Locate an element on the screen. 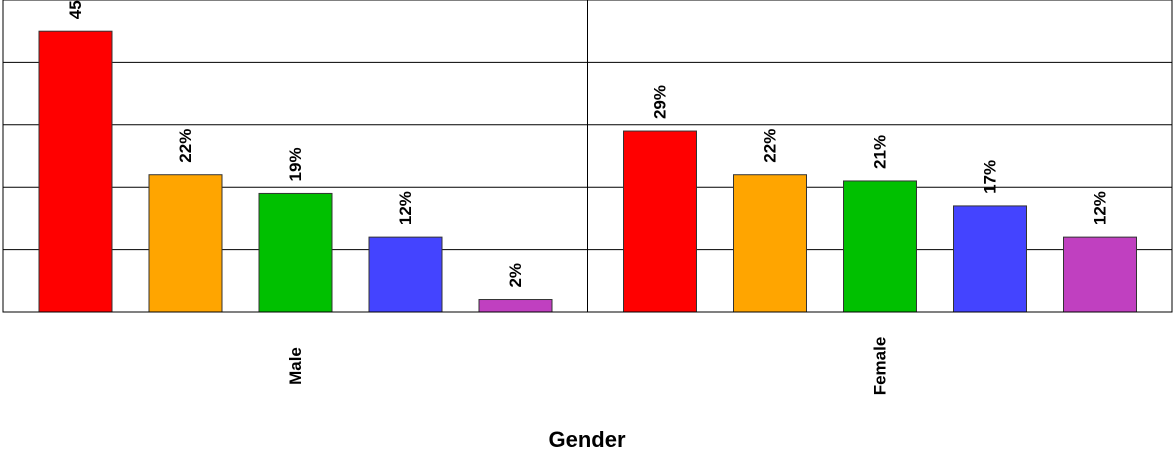 This screenshot has height=453, width=1174. bar-value-label: 2% is located at coordinates (515, 275).